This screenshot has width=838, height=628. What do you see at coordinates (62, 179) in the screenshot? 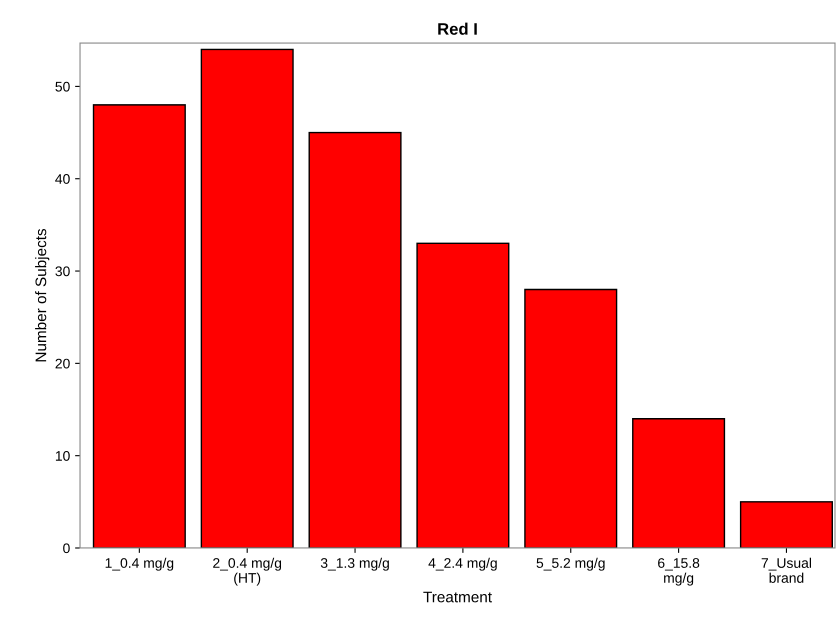
I see `y-tick-label: 40` at bounding box center [62, 179].